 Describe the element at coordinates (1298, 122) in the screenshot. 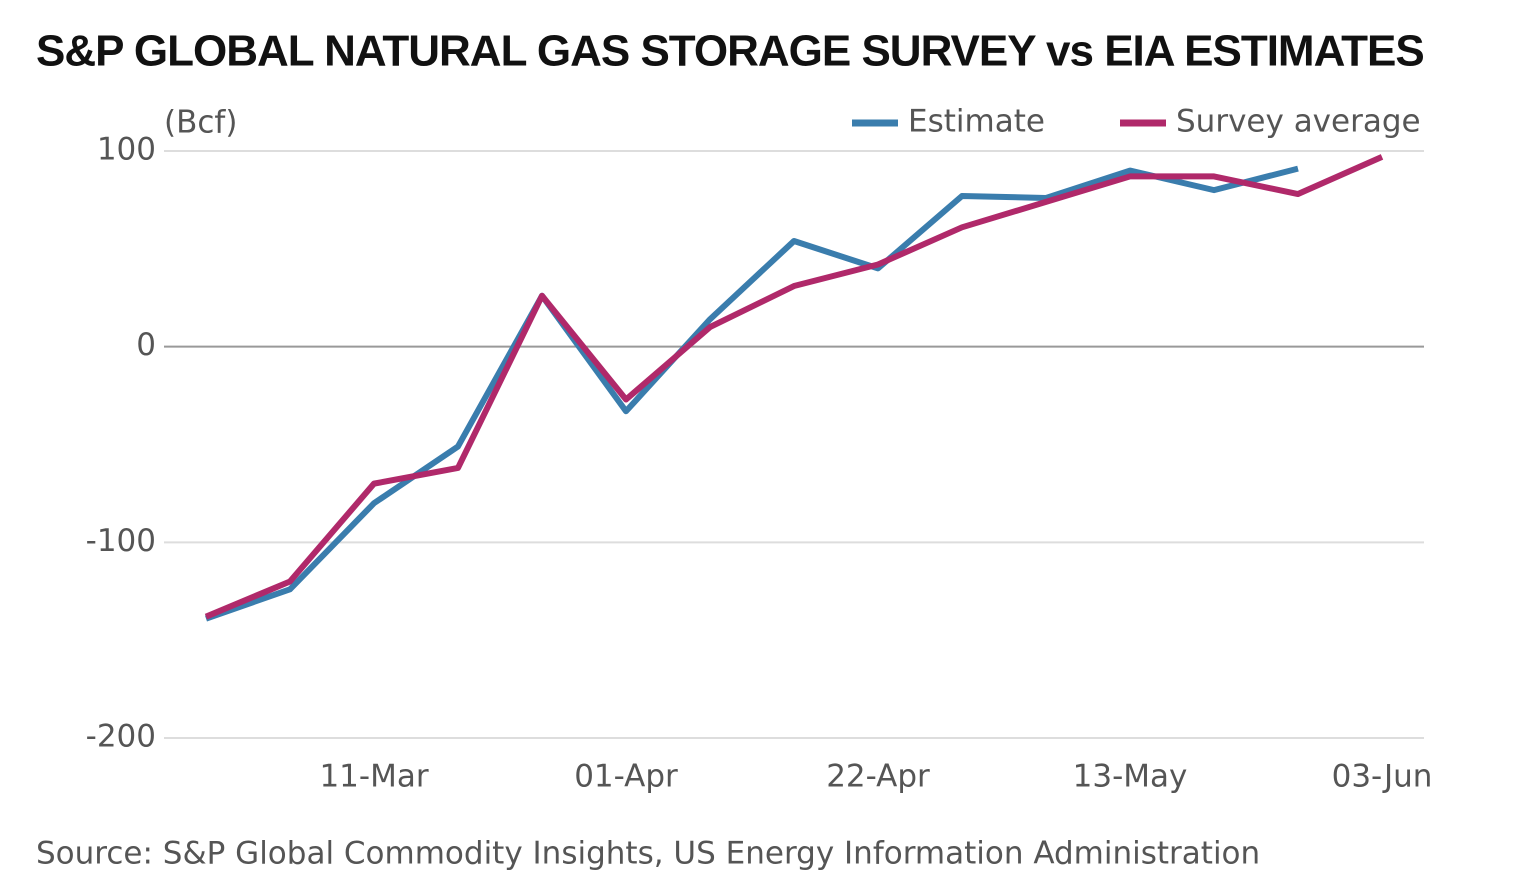

I see `legend-label: Survey average` at that location.